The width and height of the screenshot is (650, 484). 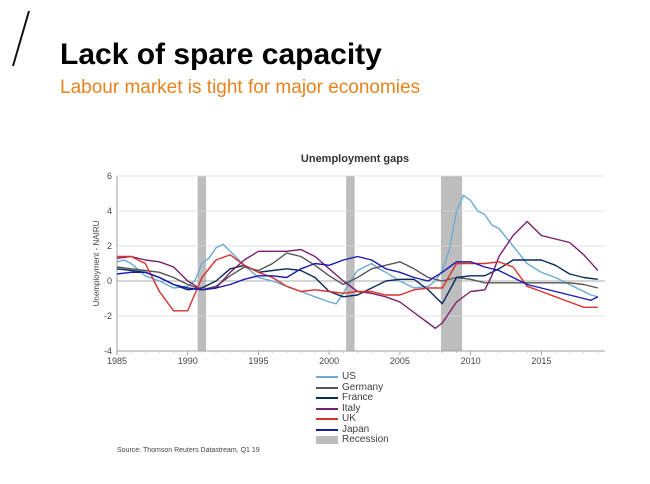 I want to click on x-tick-label: 2015, so click(x=541, y=361).